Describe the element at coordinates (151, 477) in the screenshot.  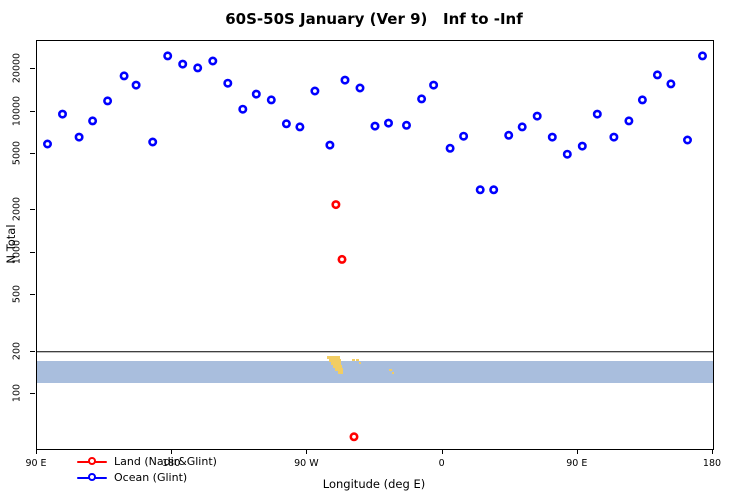
I see `legend-label-ocean: Ocean (Glint)` at that location.